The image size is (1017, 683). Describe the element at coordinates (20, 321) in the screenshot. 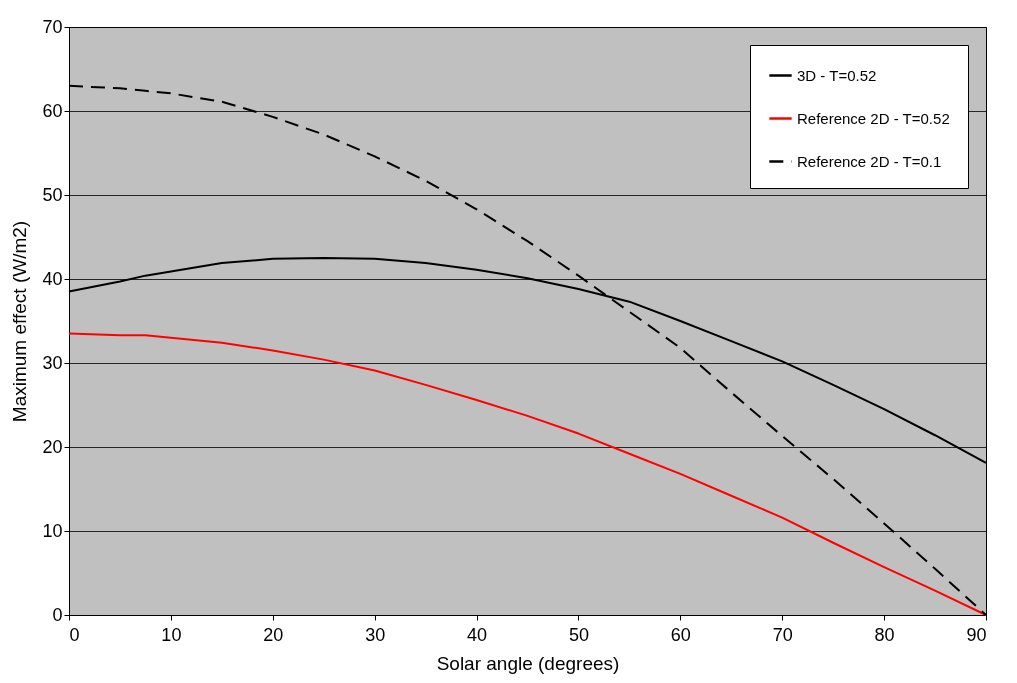

I see `y-axis-title: Maximum effect (W/m2)` at that location.